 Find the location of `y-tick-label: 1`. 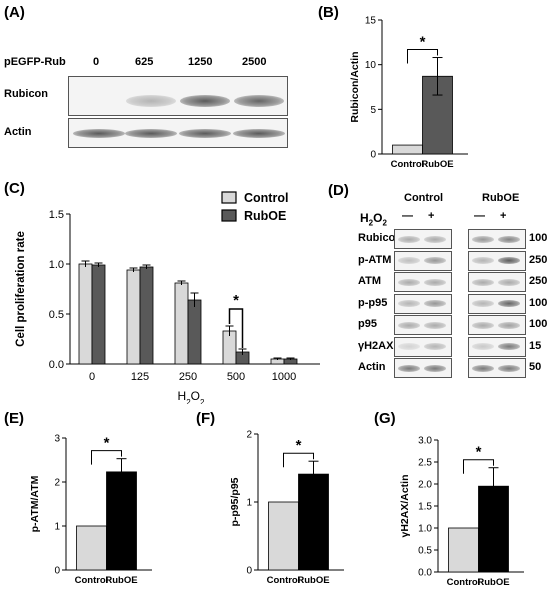

y-tick-label: 1 is located at coordinates (57, 527).